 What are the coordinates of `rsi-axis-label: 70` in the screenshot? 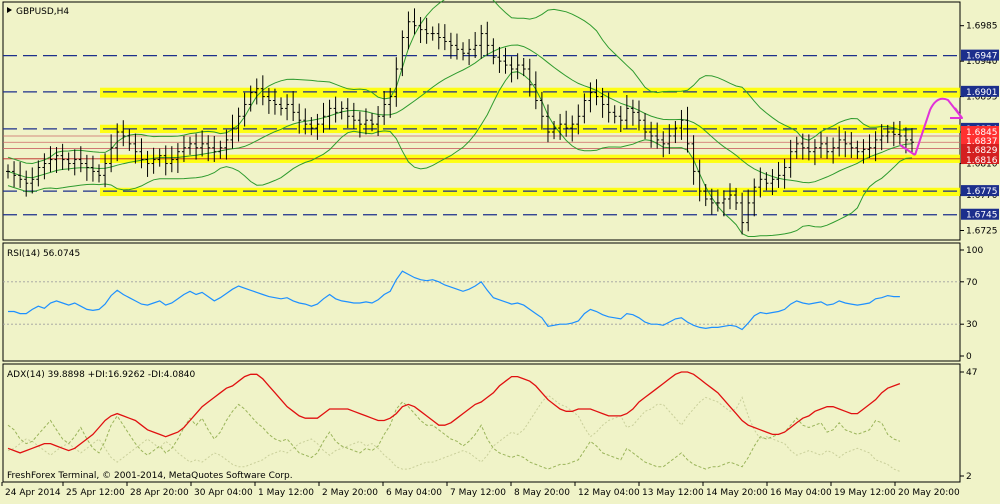 It's located at (972, 283).